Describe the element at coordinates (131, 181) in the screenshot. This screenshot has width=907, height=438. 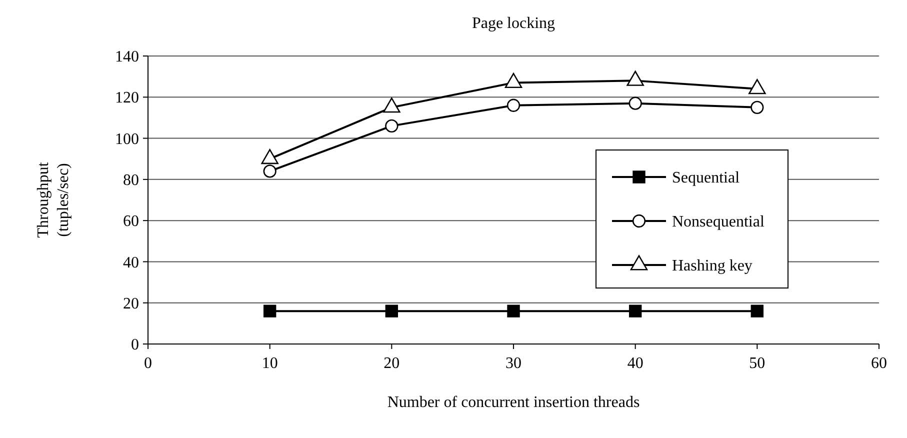
I see `y-tick-label: 80` at that location.